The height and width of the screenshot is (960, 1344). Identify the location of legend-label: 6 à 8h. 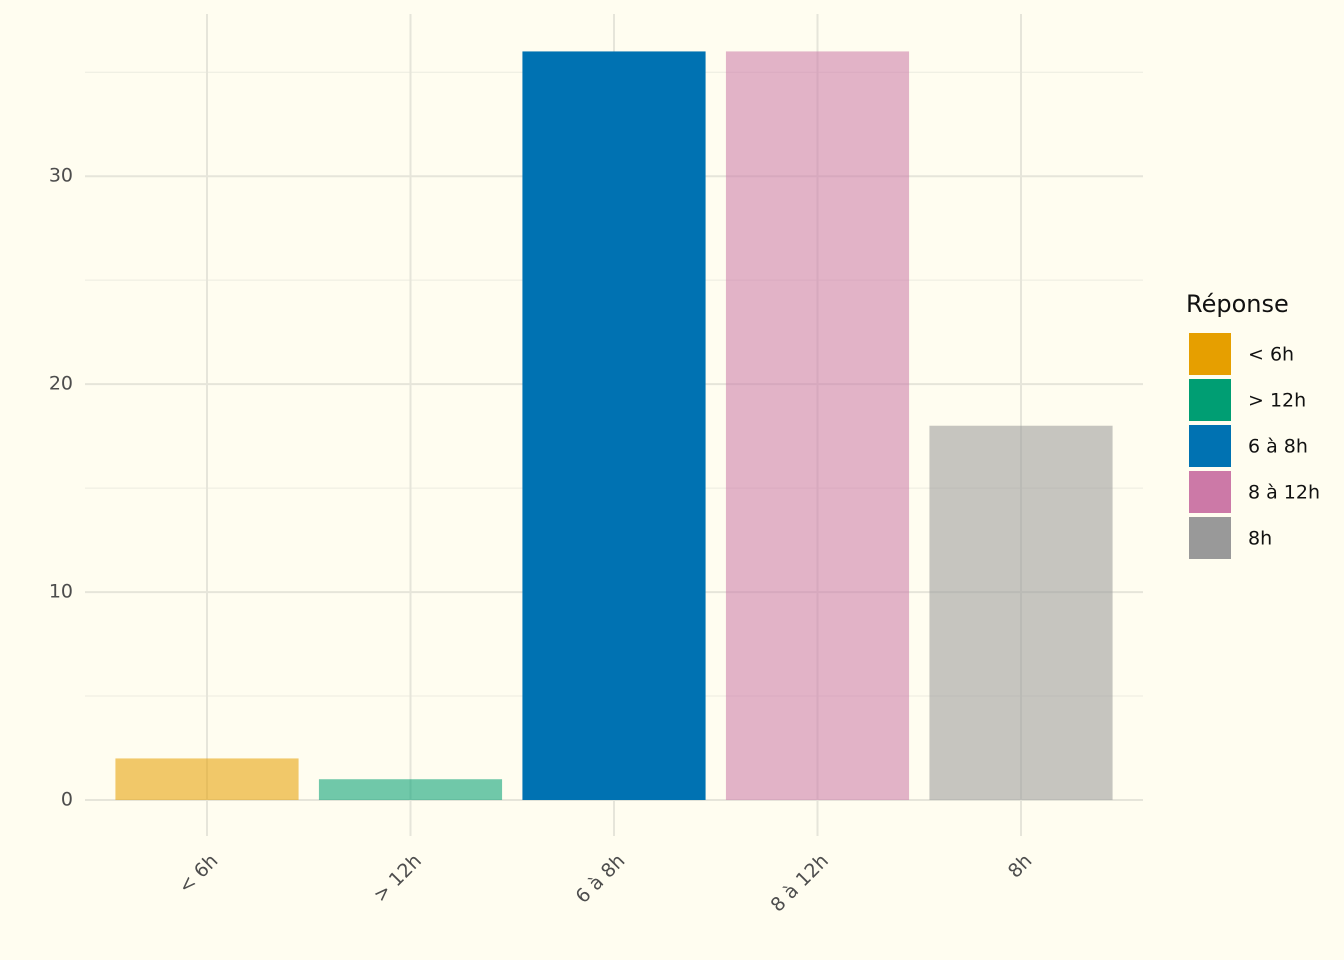
(1278, 447).